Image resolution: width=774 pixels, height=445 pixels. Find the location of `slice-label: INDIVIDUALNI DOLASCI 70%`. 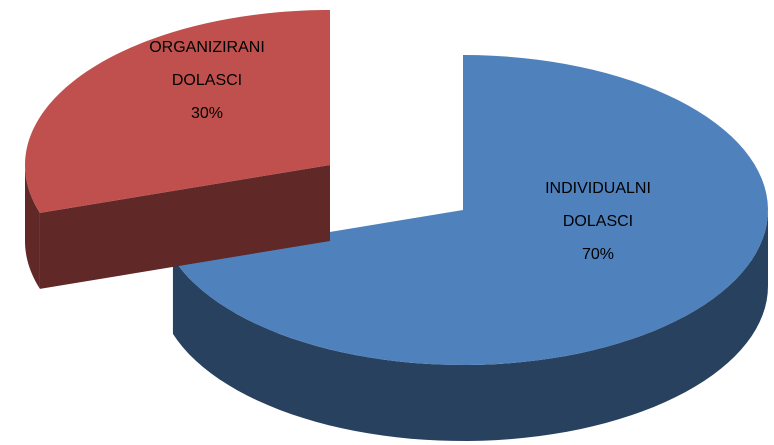

slice-label: INDIVIDUALNI DOLASCI 70% is located at coordinates (598, 221).